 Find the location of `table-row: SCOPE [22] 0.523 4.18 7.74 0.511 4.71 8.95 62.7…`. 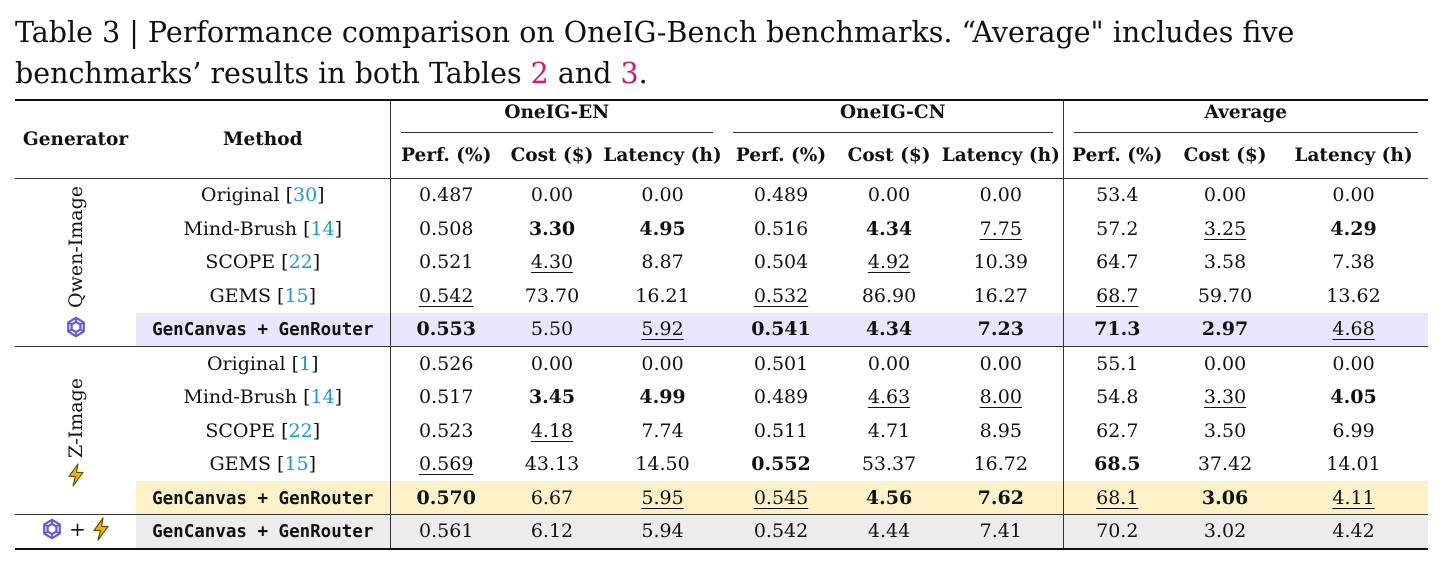

table-row: SCOPE [22] 0.523 4.18 7.74 0.511 4.71 8.95 62.7… is located at coordinates (721, 430).